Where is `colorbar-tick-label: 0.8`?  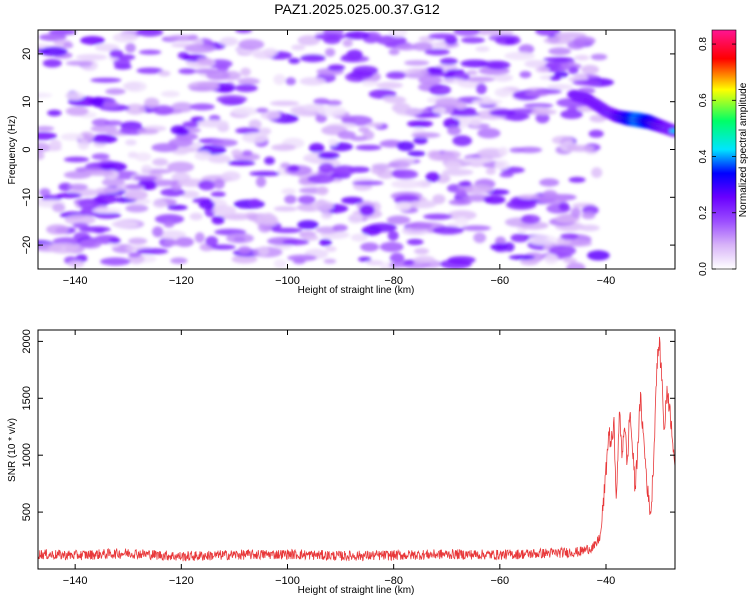
colorbar-tick-label: 0.8 is located at coordinates (703, 44).